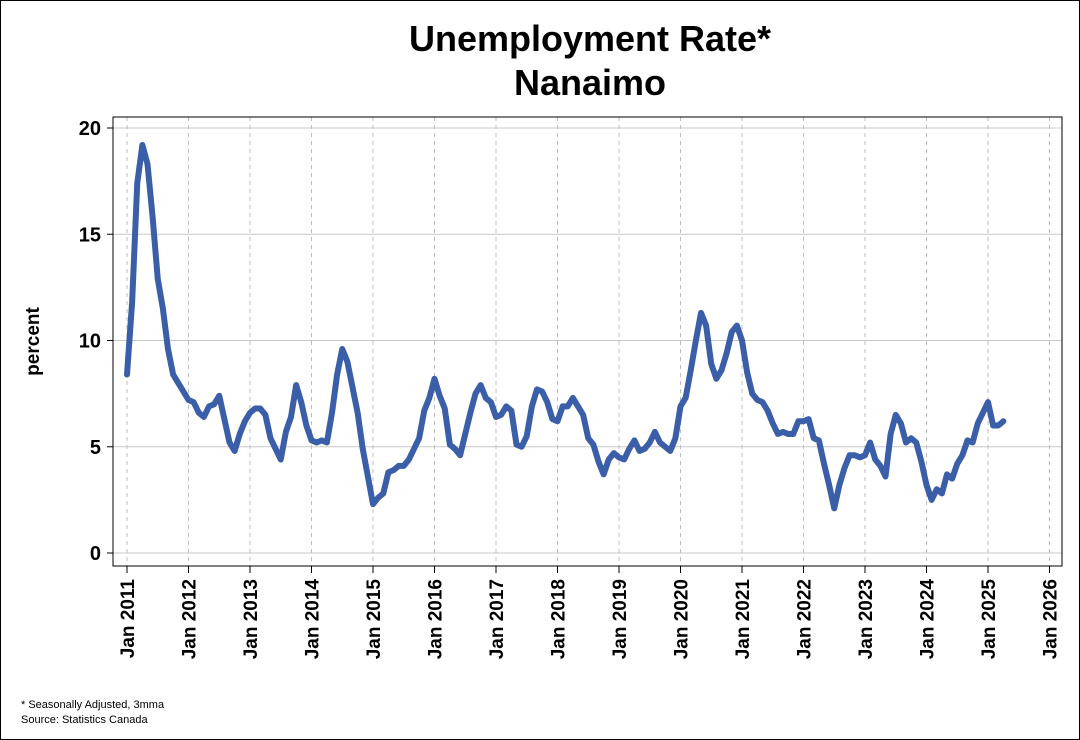  What do you see at coordinates (90, 342) in the screenshot?
I see `y-tick-label: 10` at bounding box center [90, 342].